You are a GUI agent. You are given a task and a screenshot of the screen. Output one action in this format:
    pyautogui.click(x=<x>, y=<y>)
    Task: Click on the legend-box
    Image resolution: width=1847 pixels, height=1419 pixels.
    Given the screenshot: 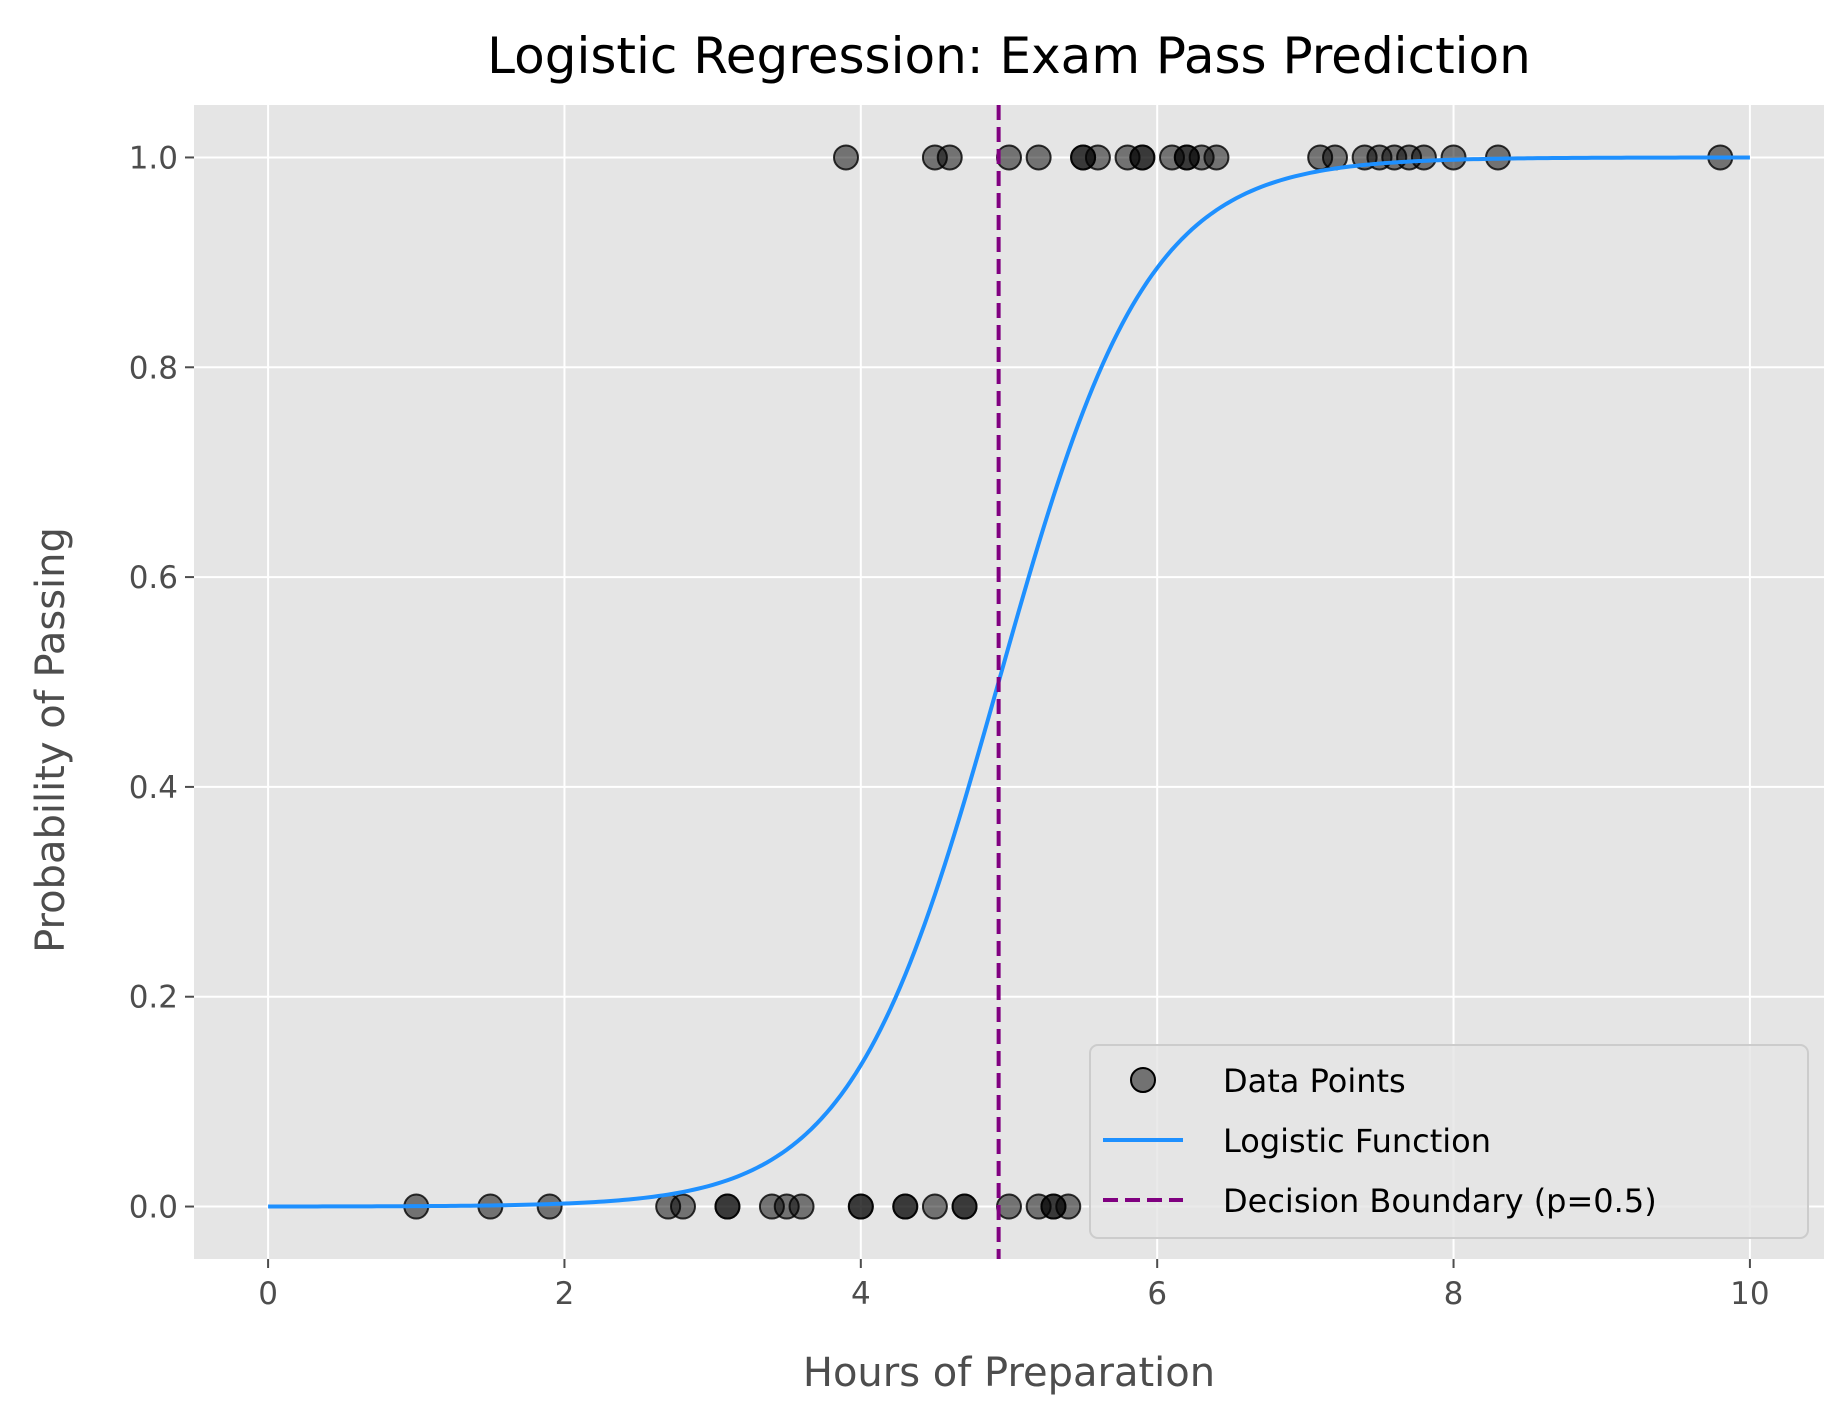 What is the action you would take?
    pyautogui.click(x=1449, y=1141)
    